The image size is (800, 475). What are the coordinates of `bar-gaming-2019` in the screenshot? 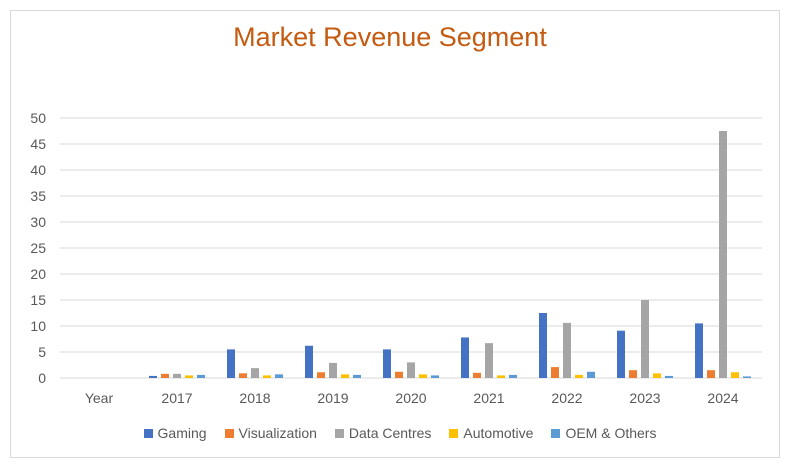 It's located at (309, 361).